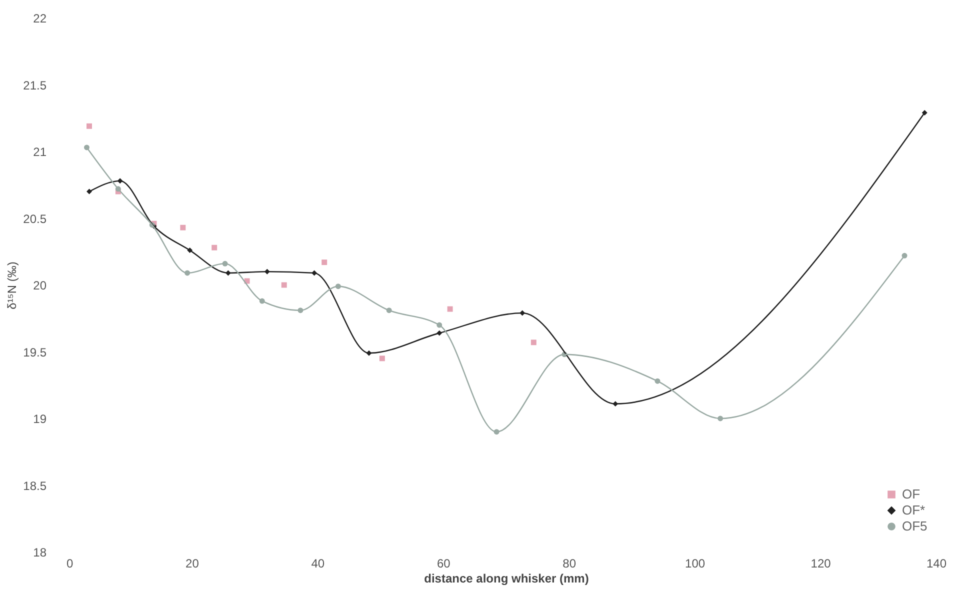 The image size is (963, 595). Describe the element at coordinates (193, 563) in the screenshot. I see `x-tick-label: 20` at that location.